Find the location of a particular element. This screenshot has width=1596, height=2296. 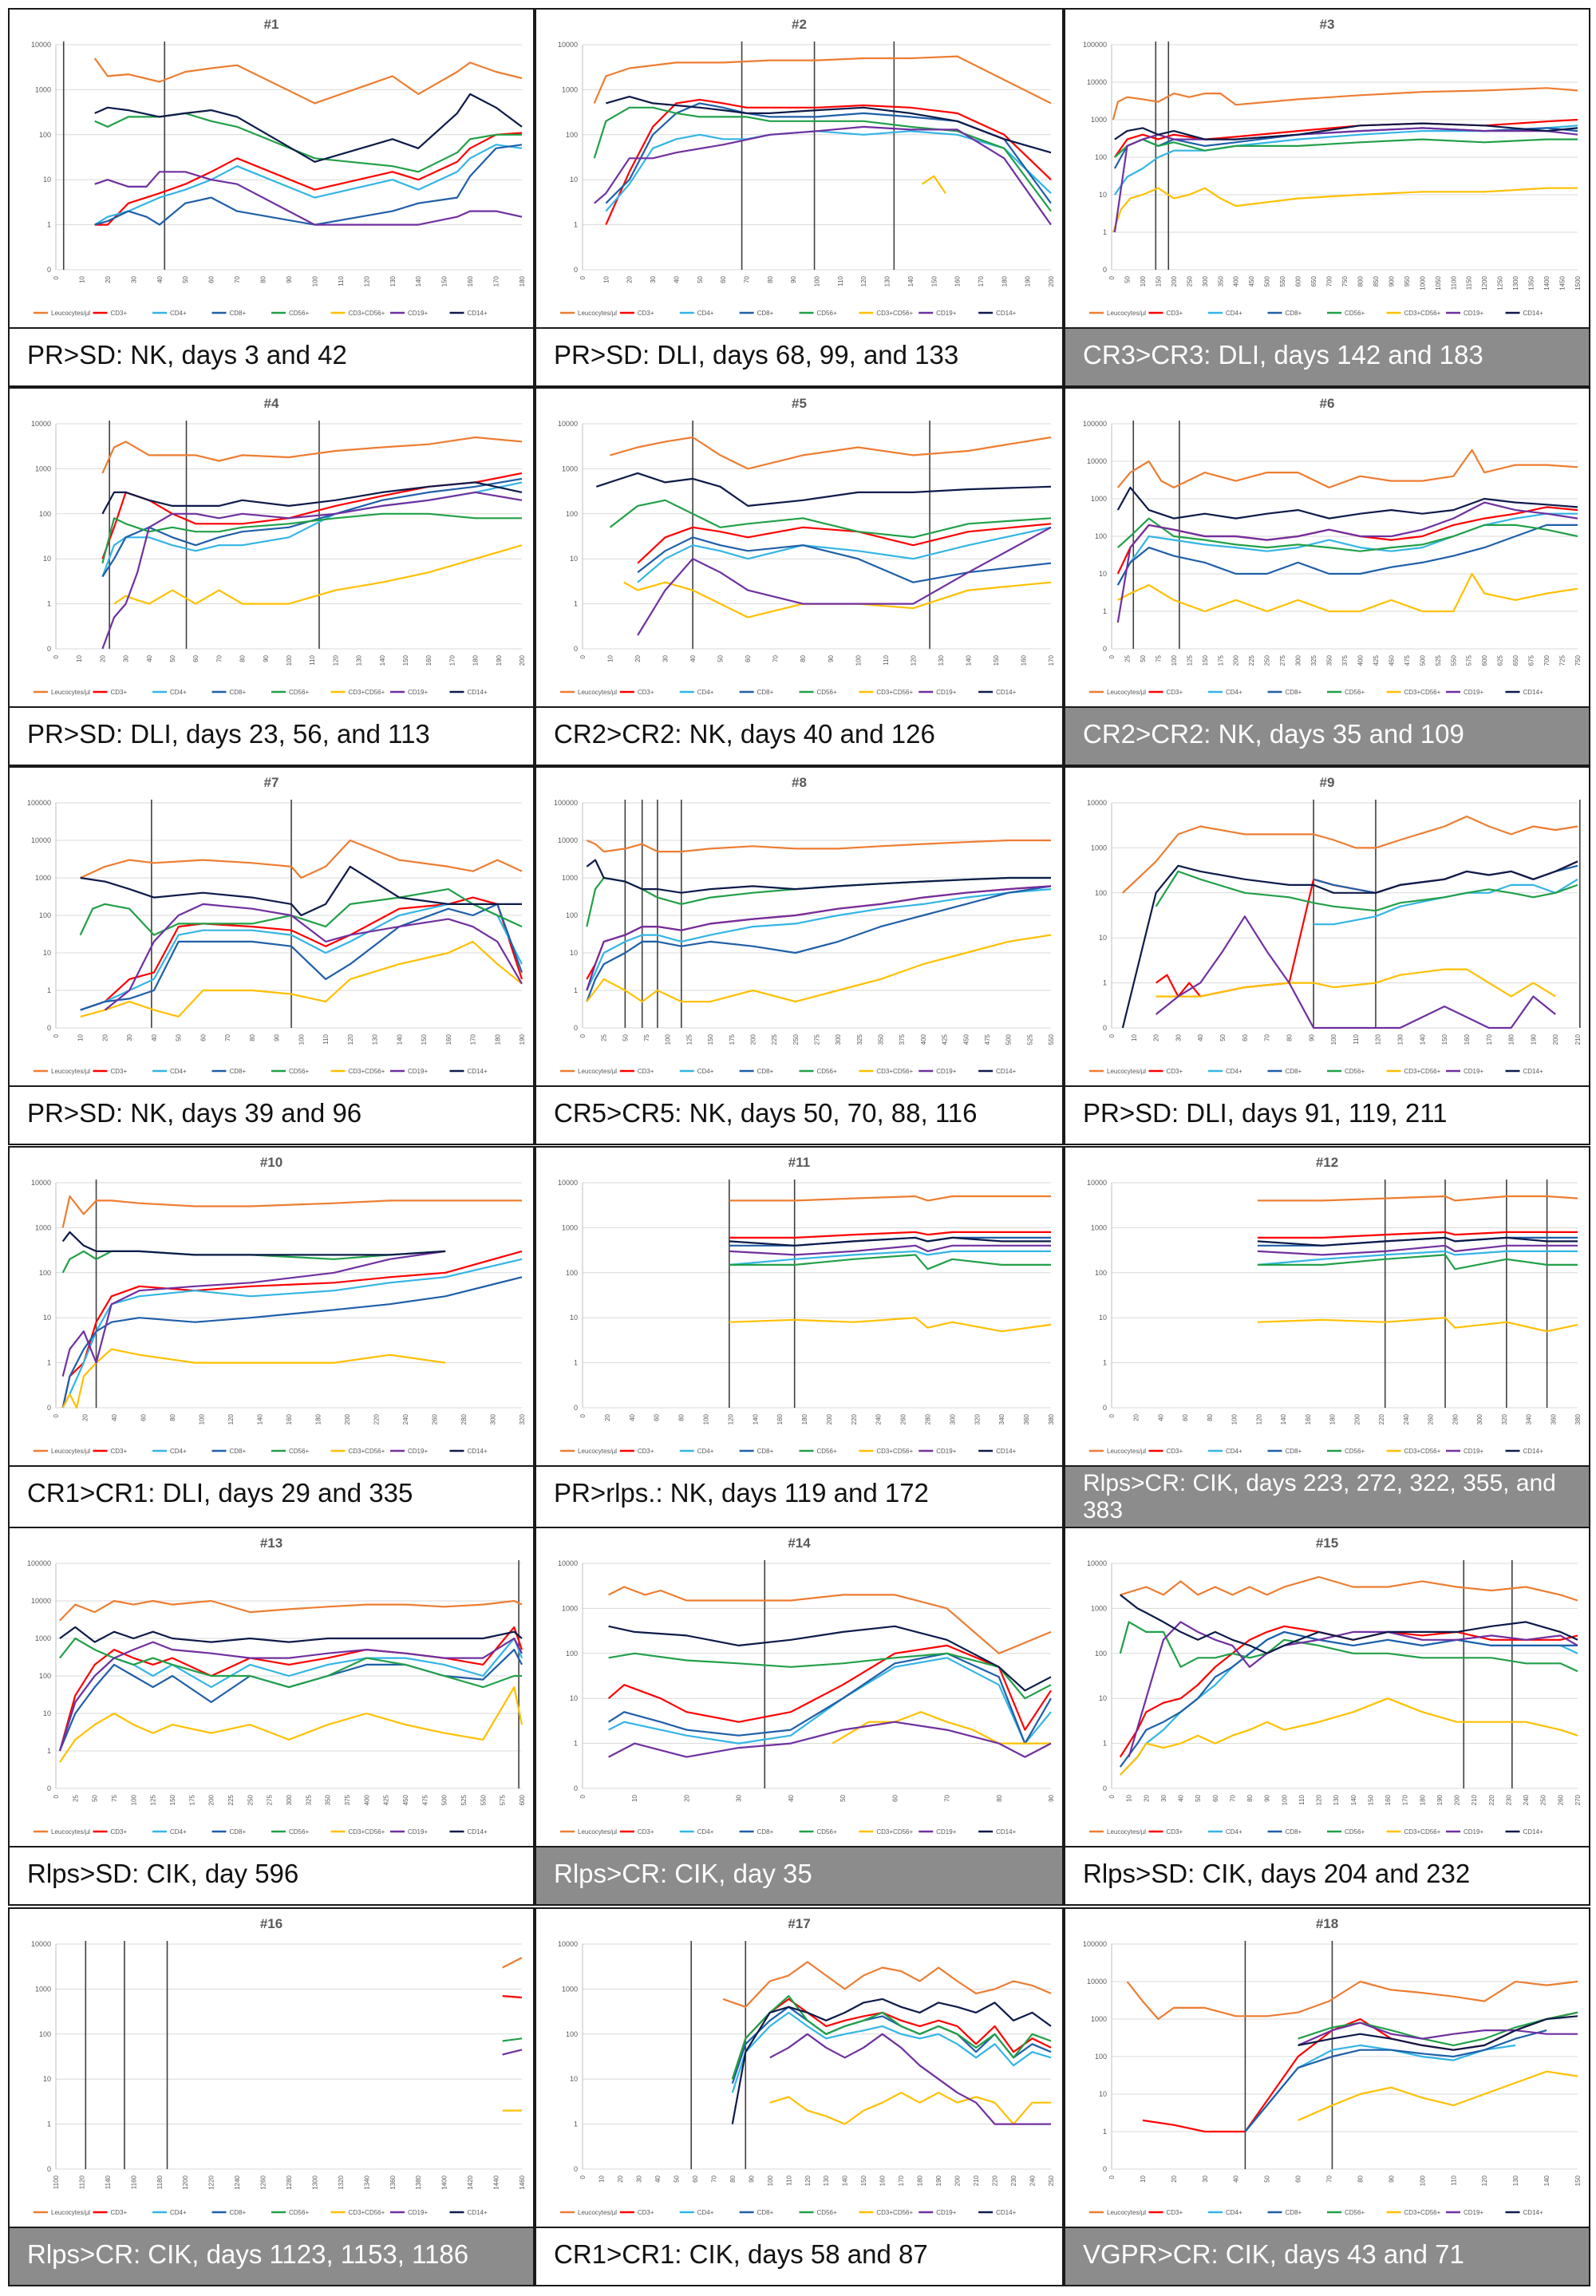

x-tick-label: 25 is located at coordinates (604, 1037).